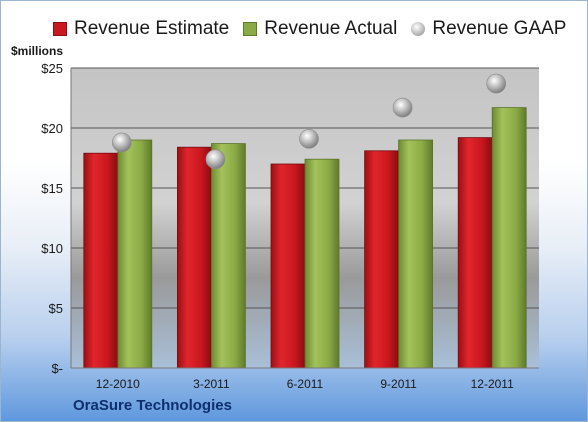  Describe the element at coordinates (52, 248) in the screenshot. I see `y-tick-label: $10` at that location.